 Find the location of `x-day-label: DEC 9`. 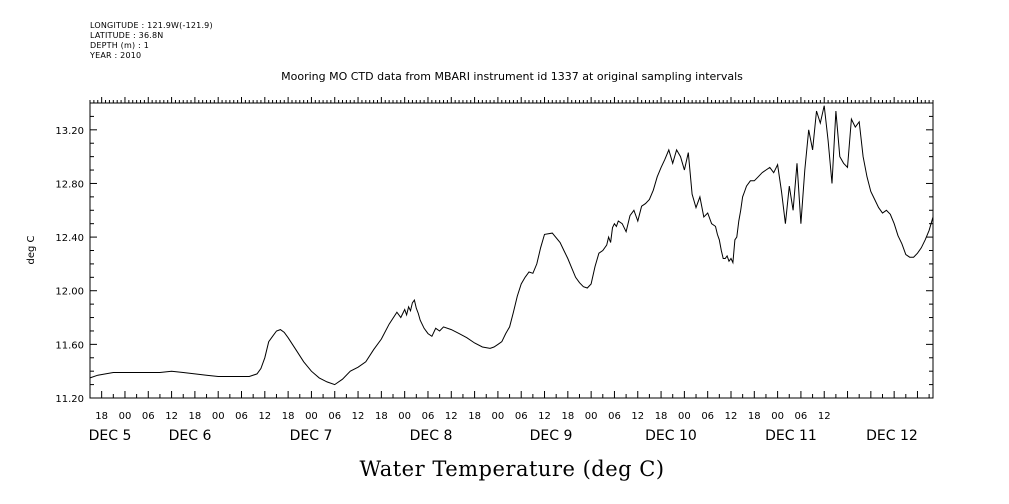

x-day-label: DEC 9 is located at coordinates (551, 436).